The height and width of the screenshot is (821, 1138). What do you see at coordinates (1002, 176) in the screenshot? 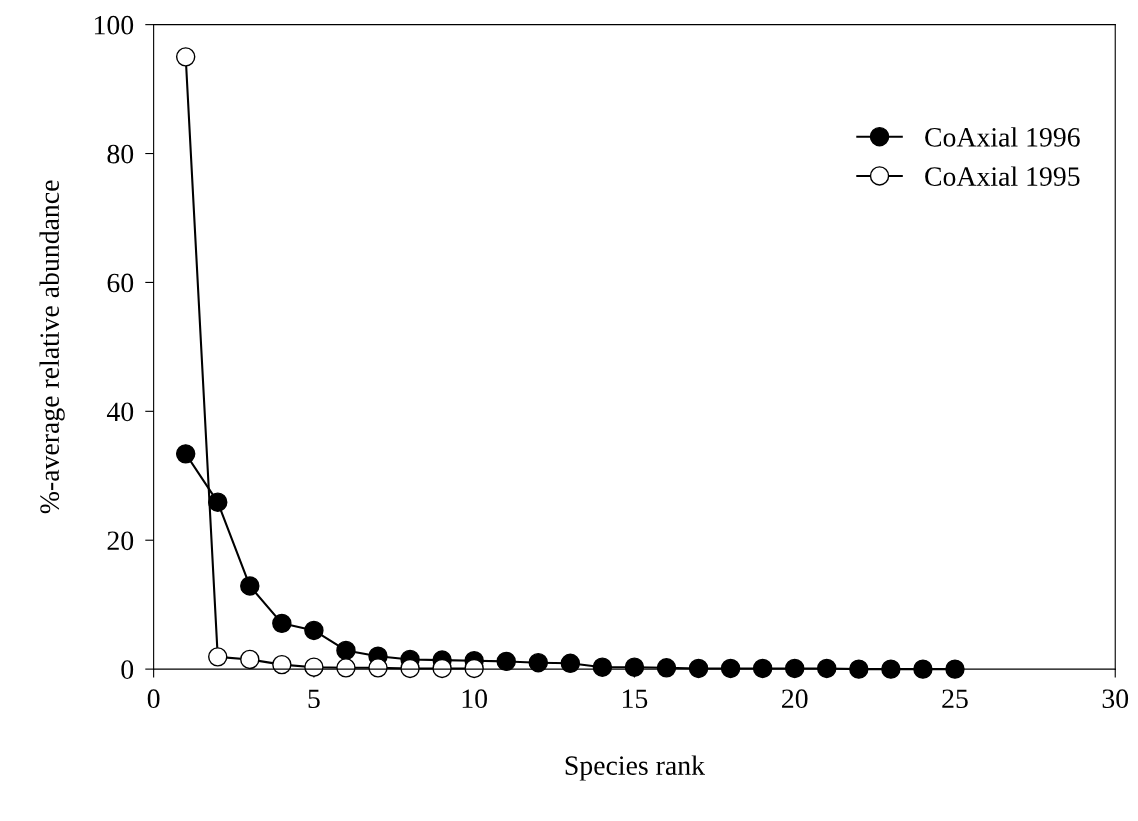
I see `legend-label: CoAxial 1995` at bounding box center [1002, 176].